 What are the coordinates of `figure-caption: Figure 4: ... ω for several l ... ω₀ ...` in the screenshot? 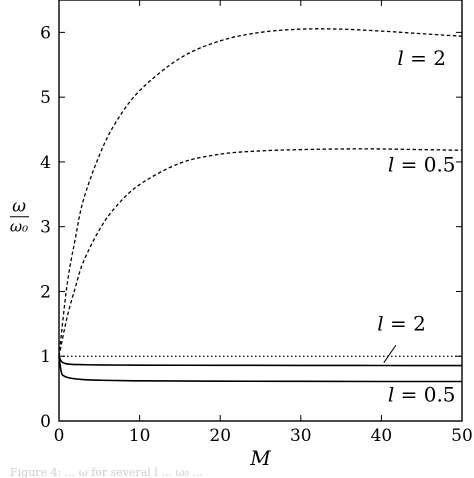 It's located at (106, 472).